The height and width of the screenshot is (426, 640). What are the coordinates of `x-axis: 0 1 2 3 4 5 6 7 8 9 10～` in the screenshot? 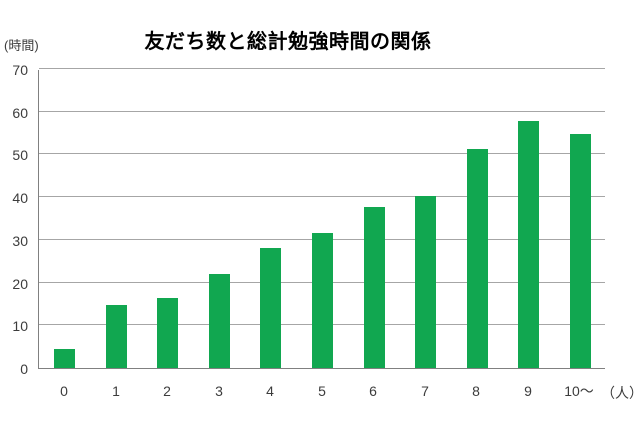 It's located at (321, 392).